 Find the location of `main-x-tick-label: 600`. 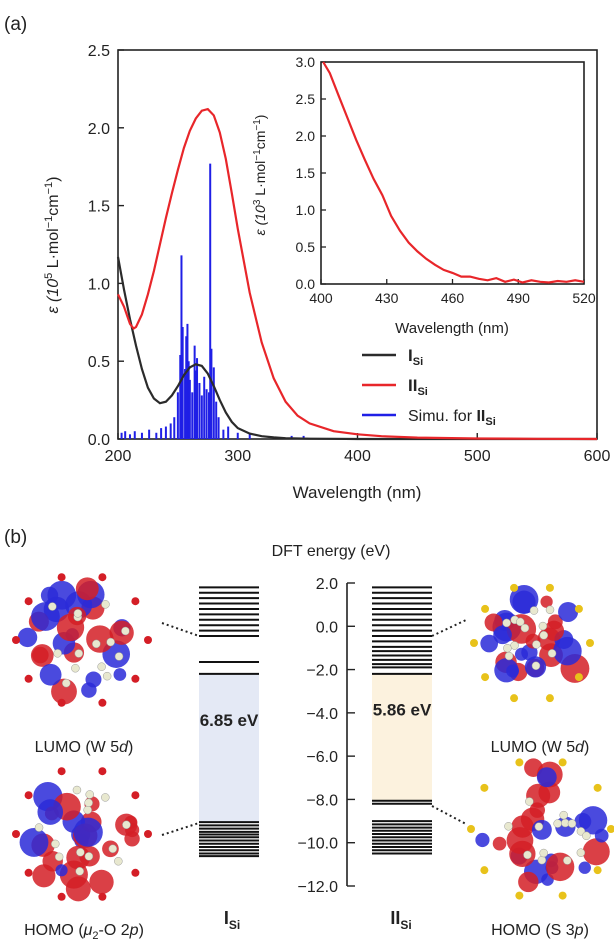

main-x-tick-label: 600 is located at coordinates (597, 456).